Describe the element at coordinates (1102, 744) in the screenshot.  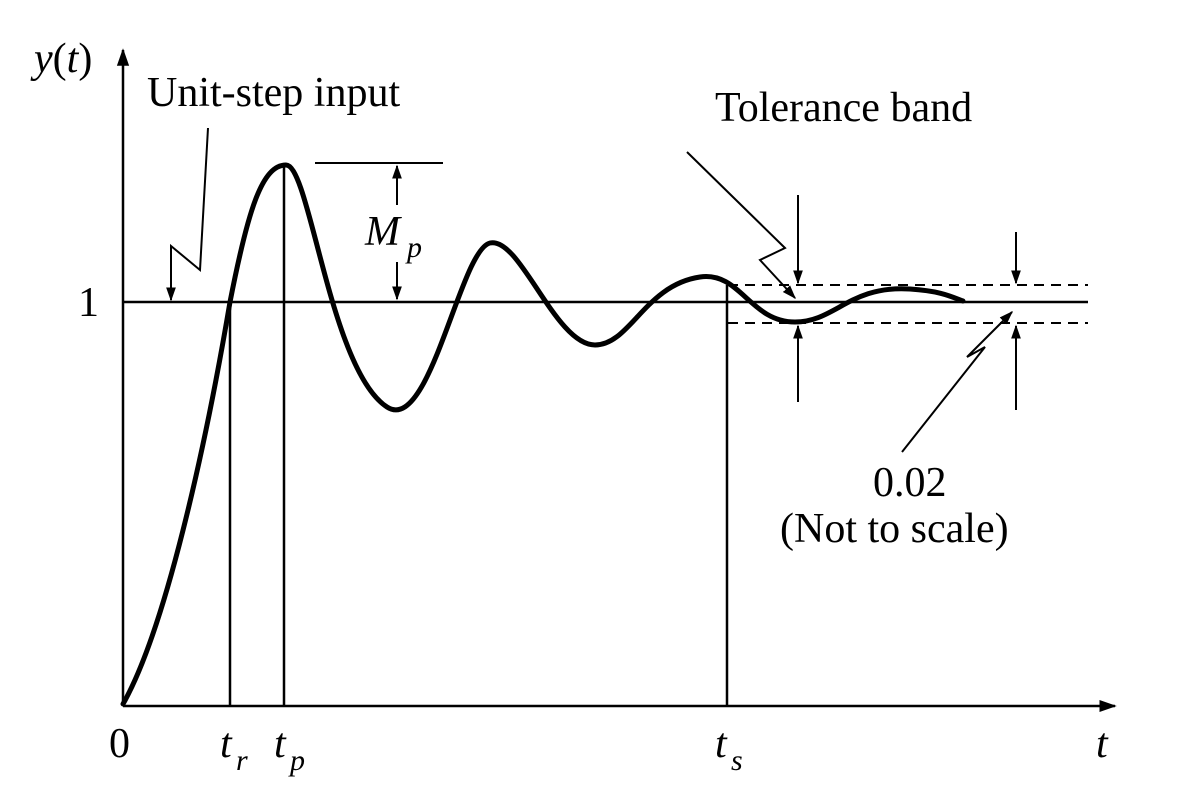
I see `x-axis-label: t` at that location.